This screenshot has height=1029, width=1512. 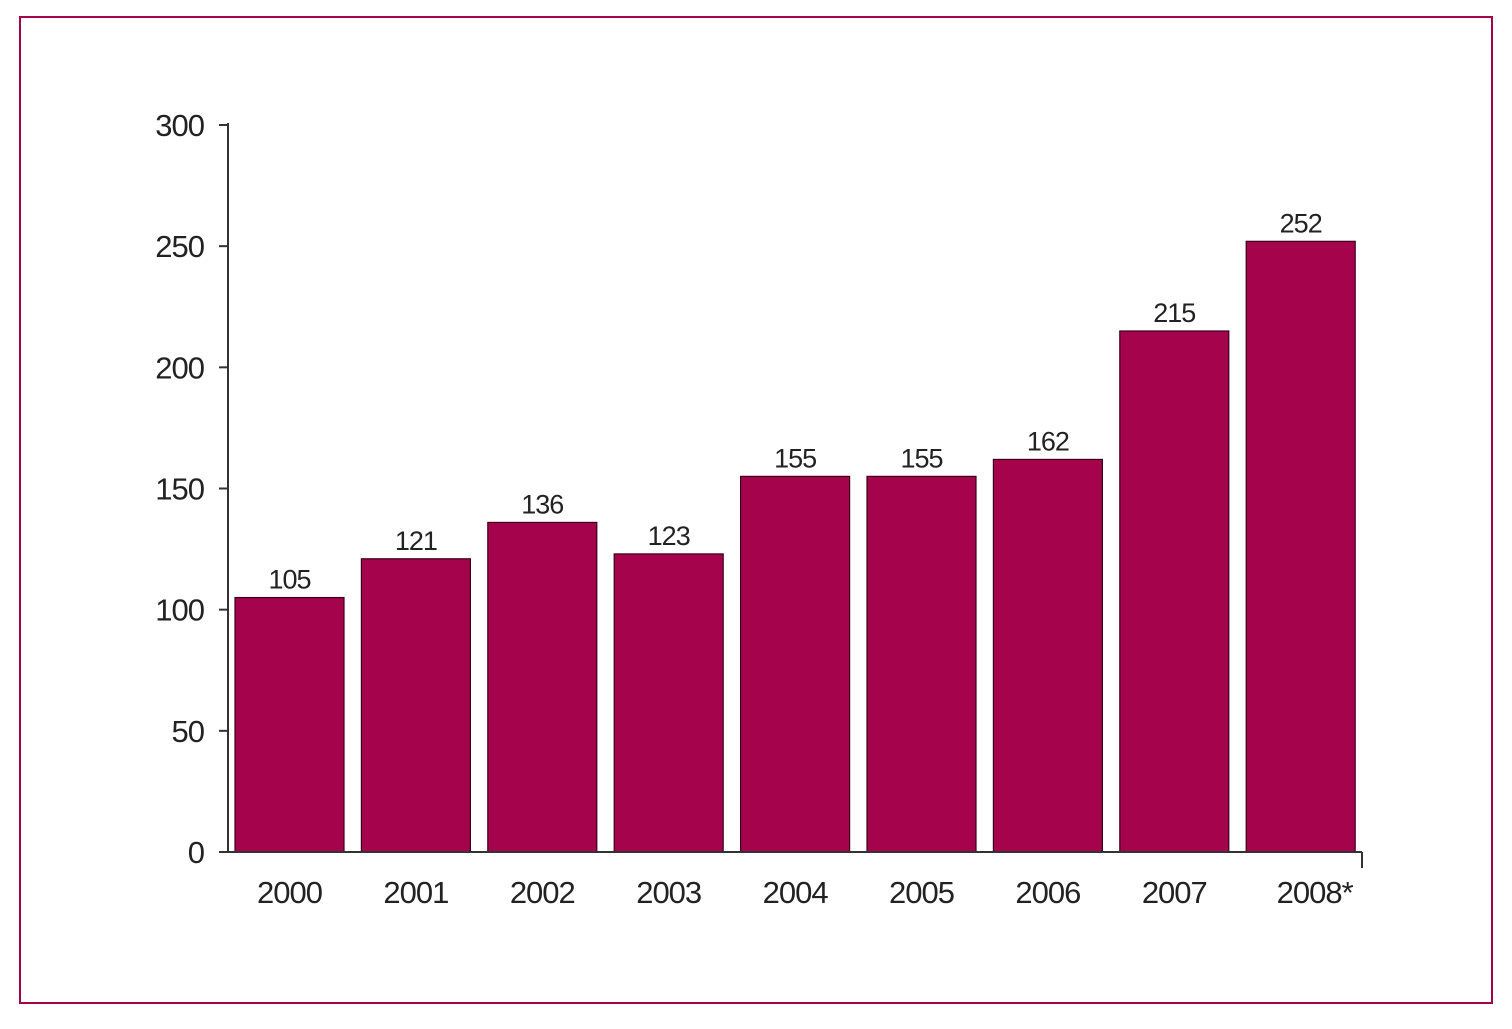 I want to click on x-tick-label: 2003, so click(x=668, y=892).